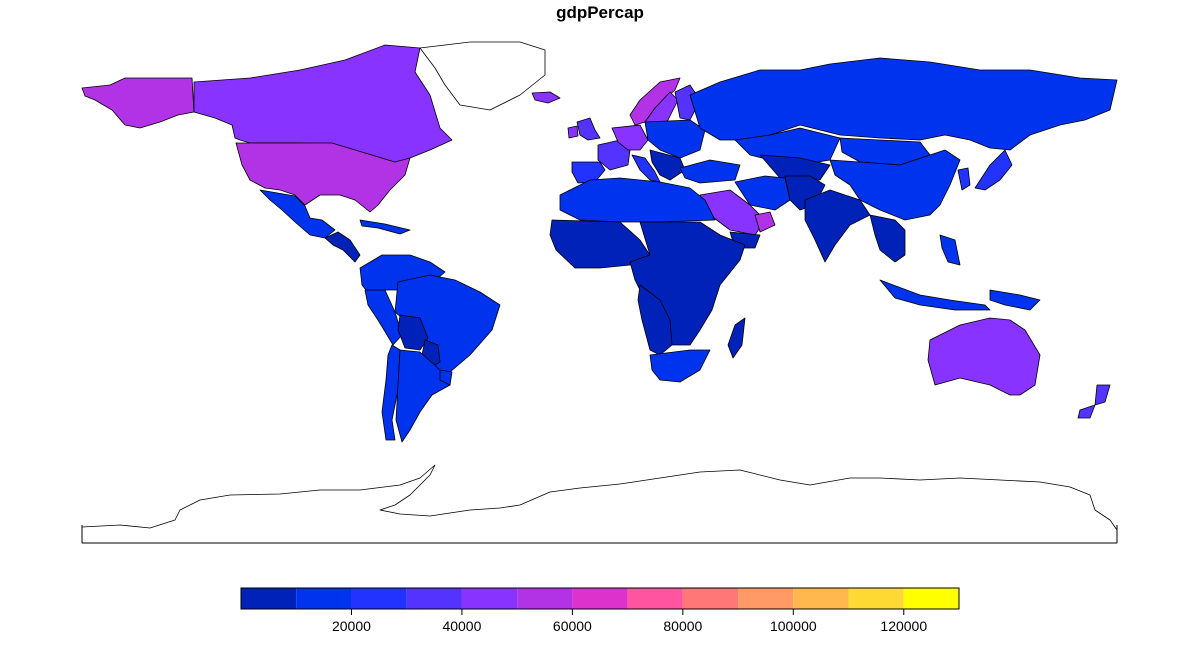  Describe the element at coordinates (935, 295) in the screenshot. I see `region-indonesia` at that location.